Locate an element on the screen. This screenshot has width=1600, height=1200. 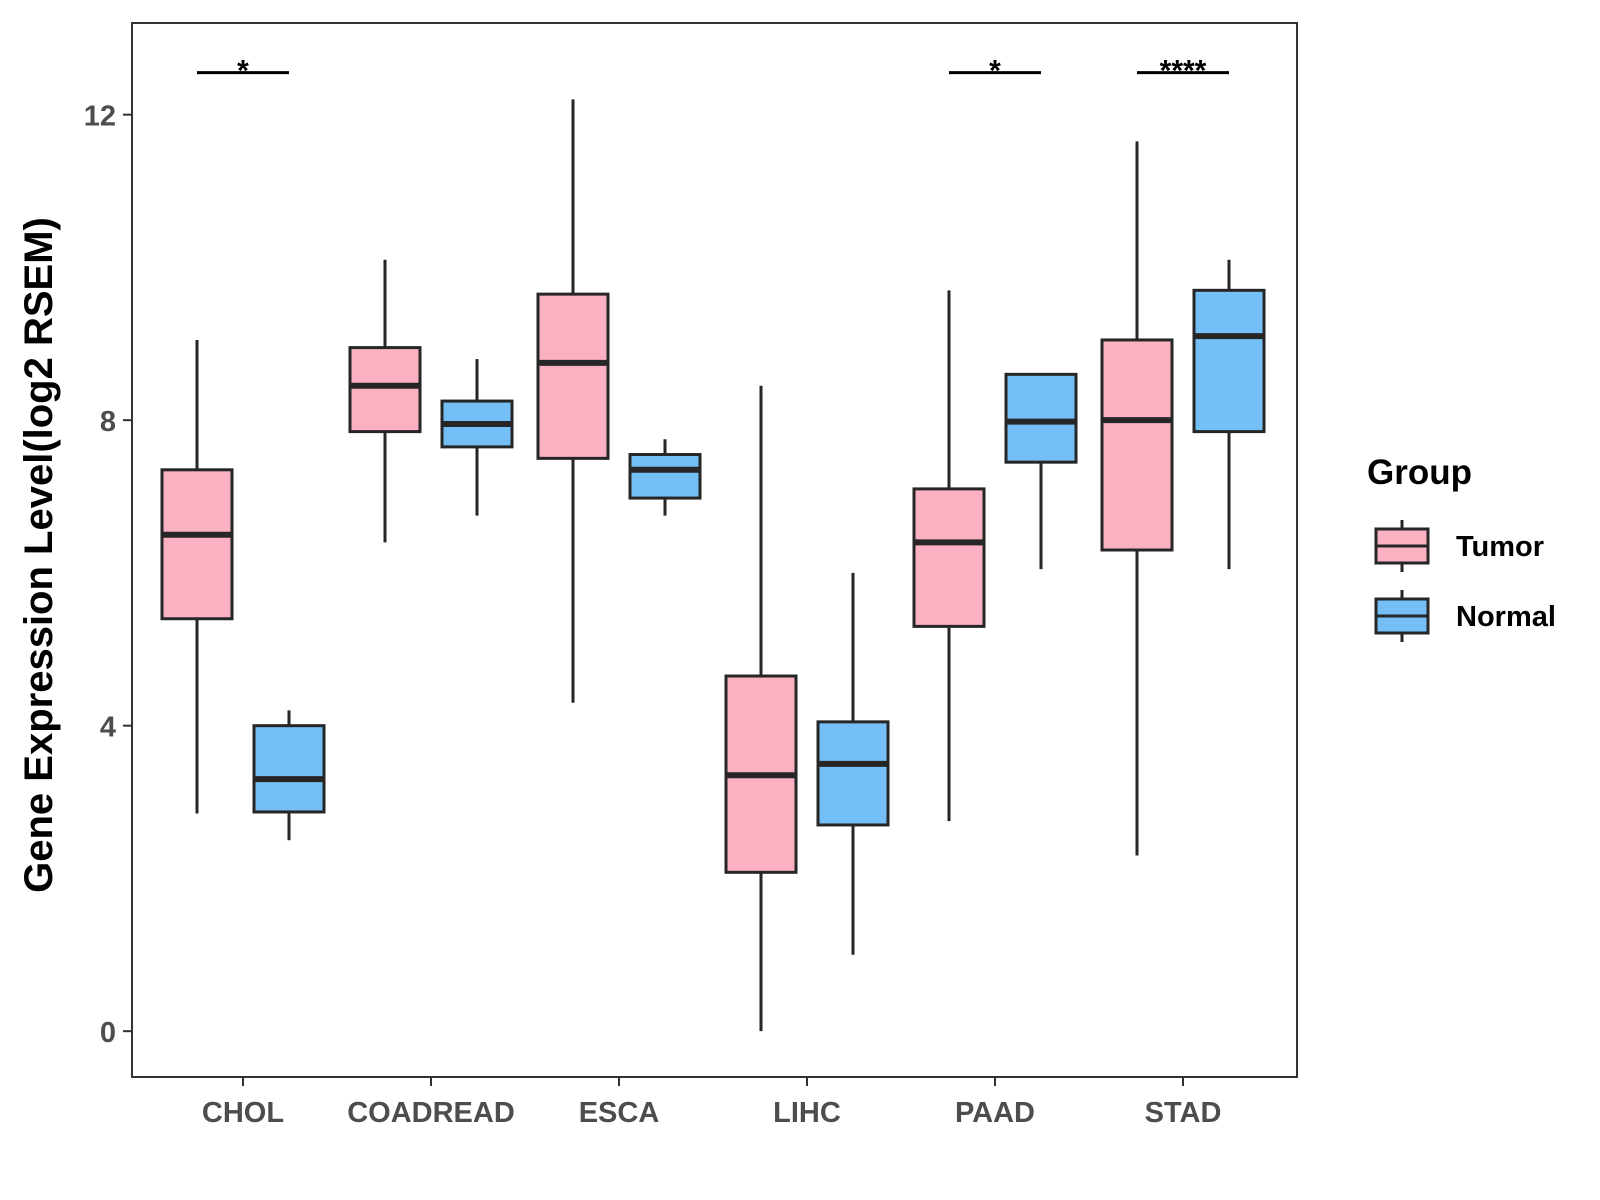
box-normal-stad is located at coordinates (1229, 414).